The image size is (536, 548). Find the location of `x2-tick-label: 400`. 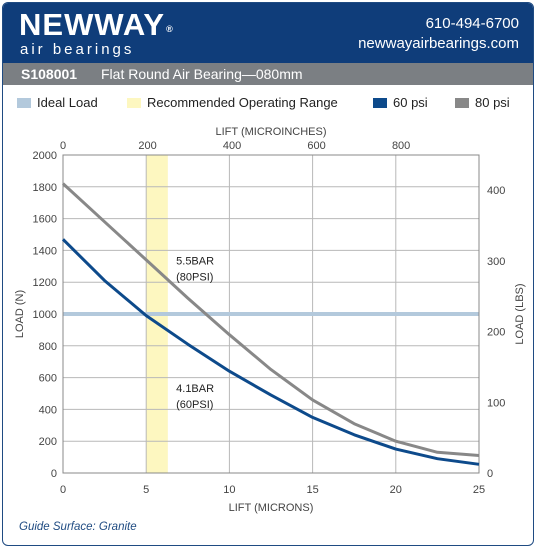

x2-tick-label: 400 is located at coordinates (232, 146).